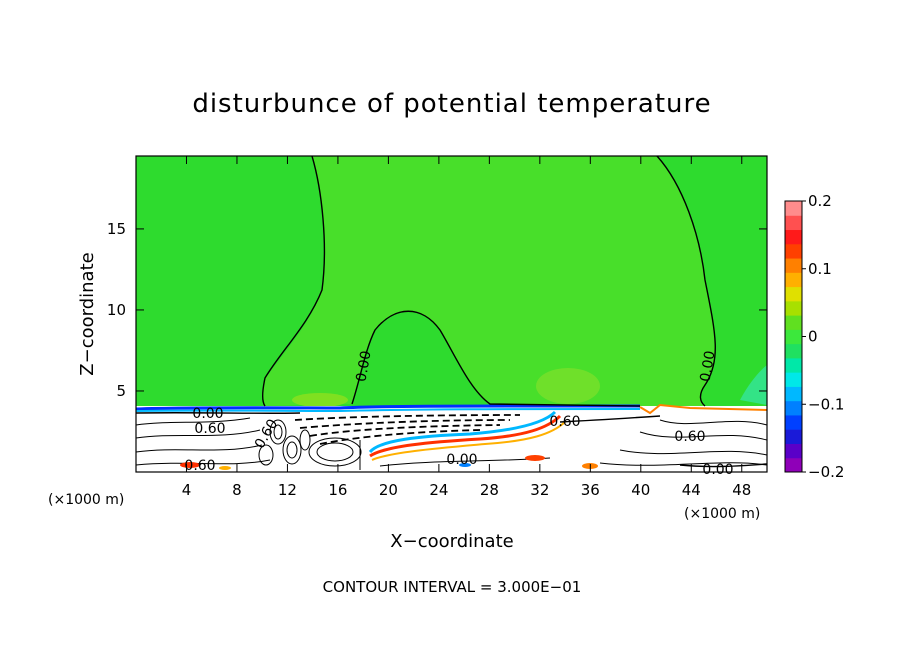 Image resolution: width=904 pixels, height=654 pixels. I want to click on turbulent-contours, so click(310, 443).